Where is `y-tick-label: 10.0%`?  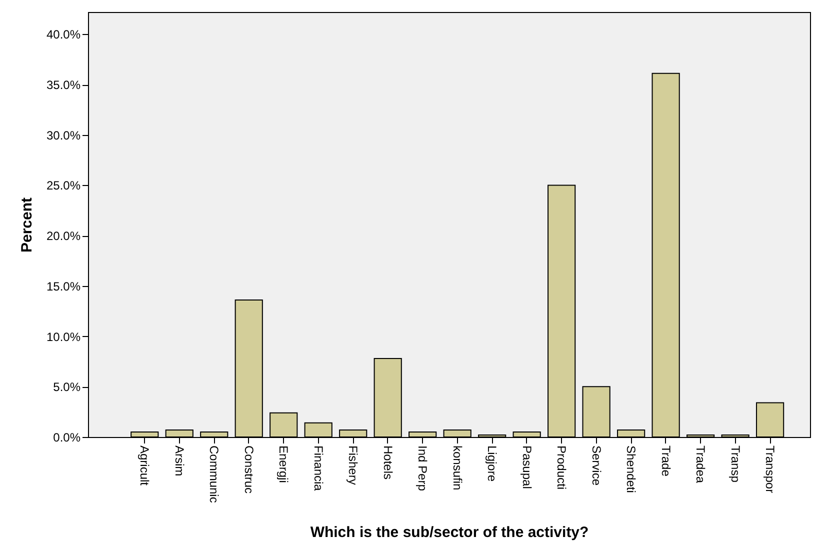 y-tick-label: 10.0% is located at coordinates (63, 337).